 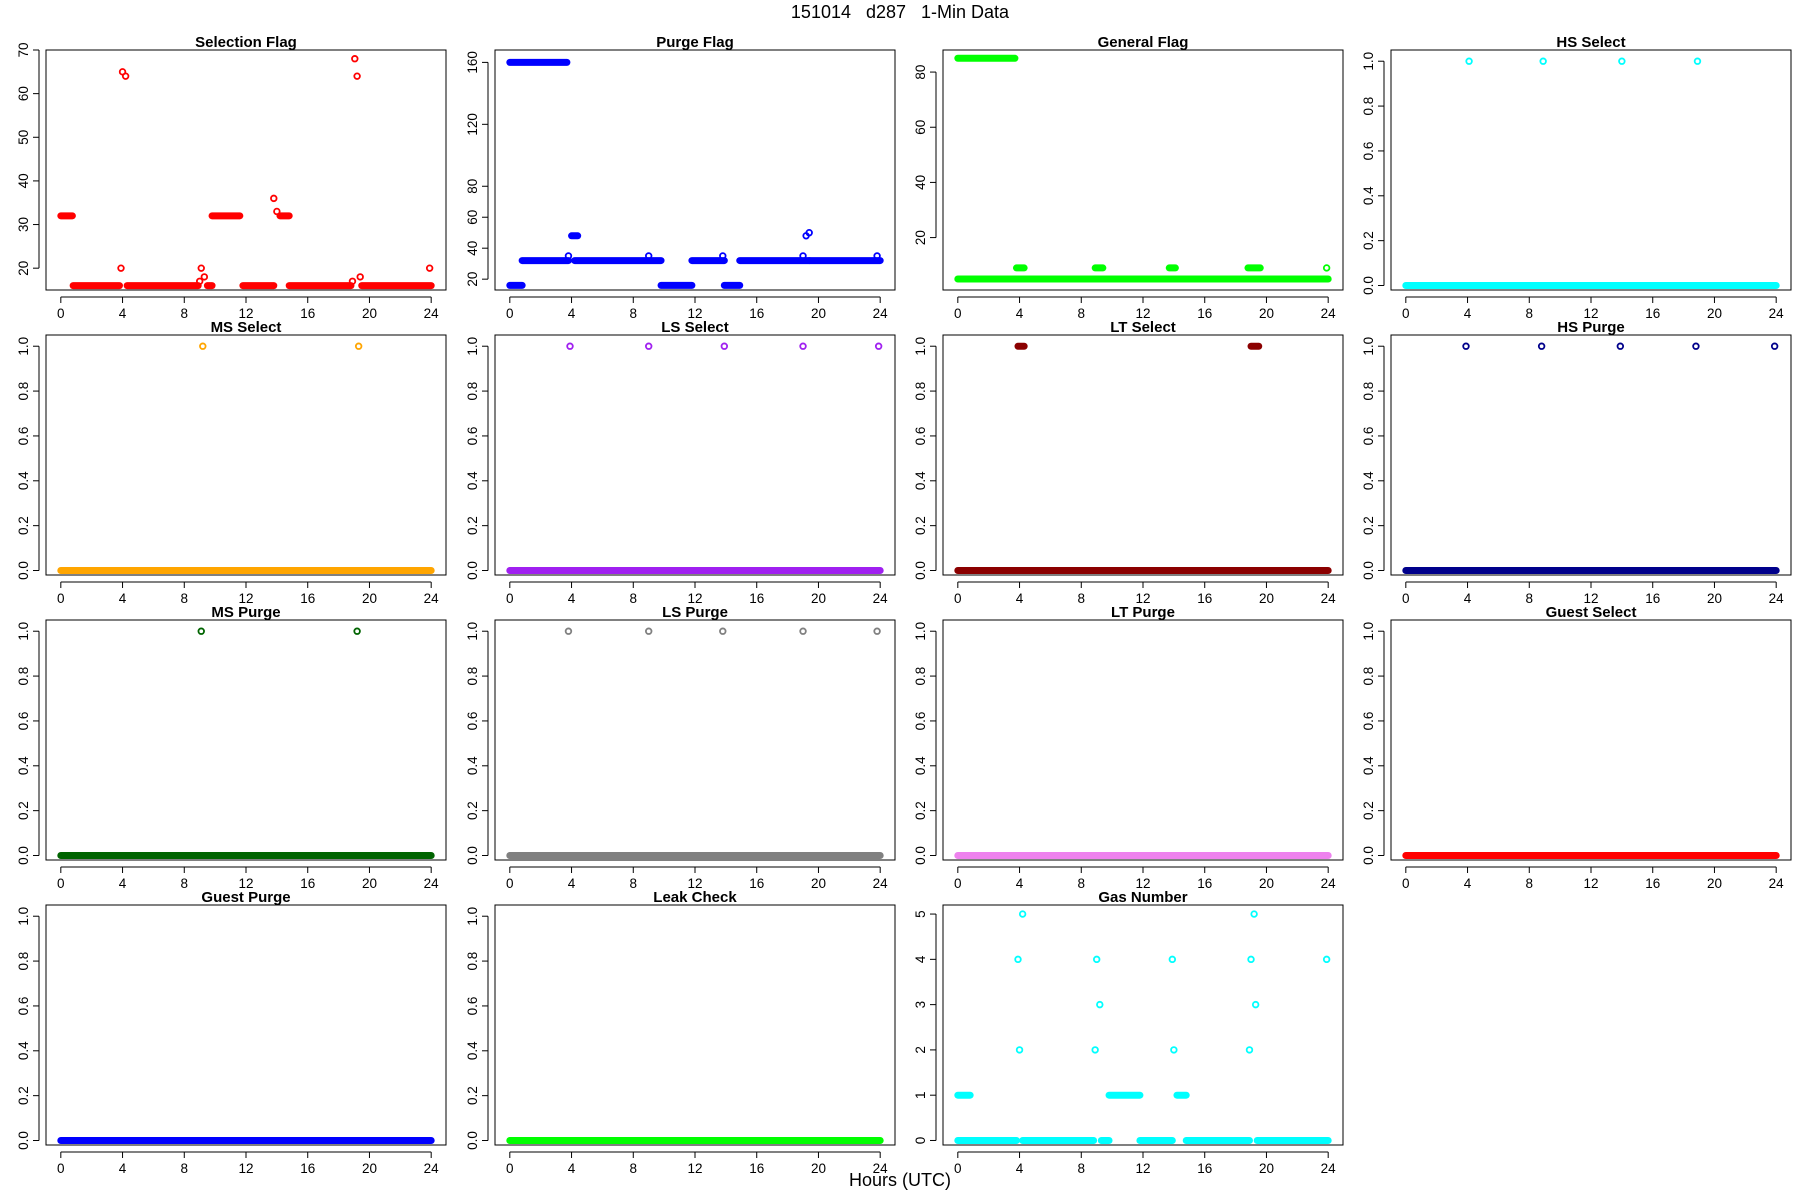 What do you see at coordinates (245, 612) in the screenshot?
I see `panel-title: MS Purge` at bounding box center [245, 612].